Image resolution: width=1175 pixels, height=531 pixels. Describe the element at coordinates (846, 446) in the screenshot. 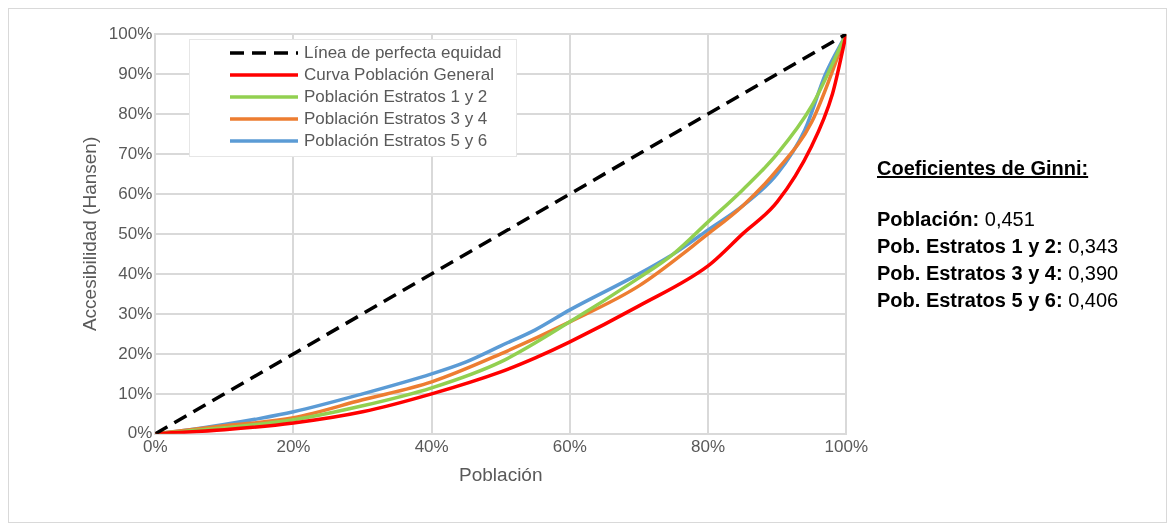

I see `x-tick-label: 100%` at that location.